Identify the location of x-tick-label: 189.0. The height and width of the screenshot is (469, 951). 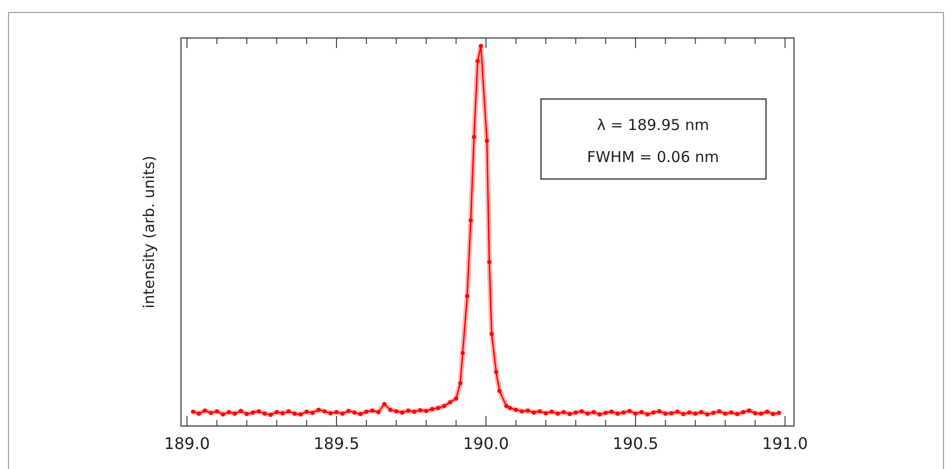
(187, 443).